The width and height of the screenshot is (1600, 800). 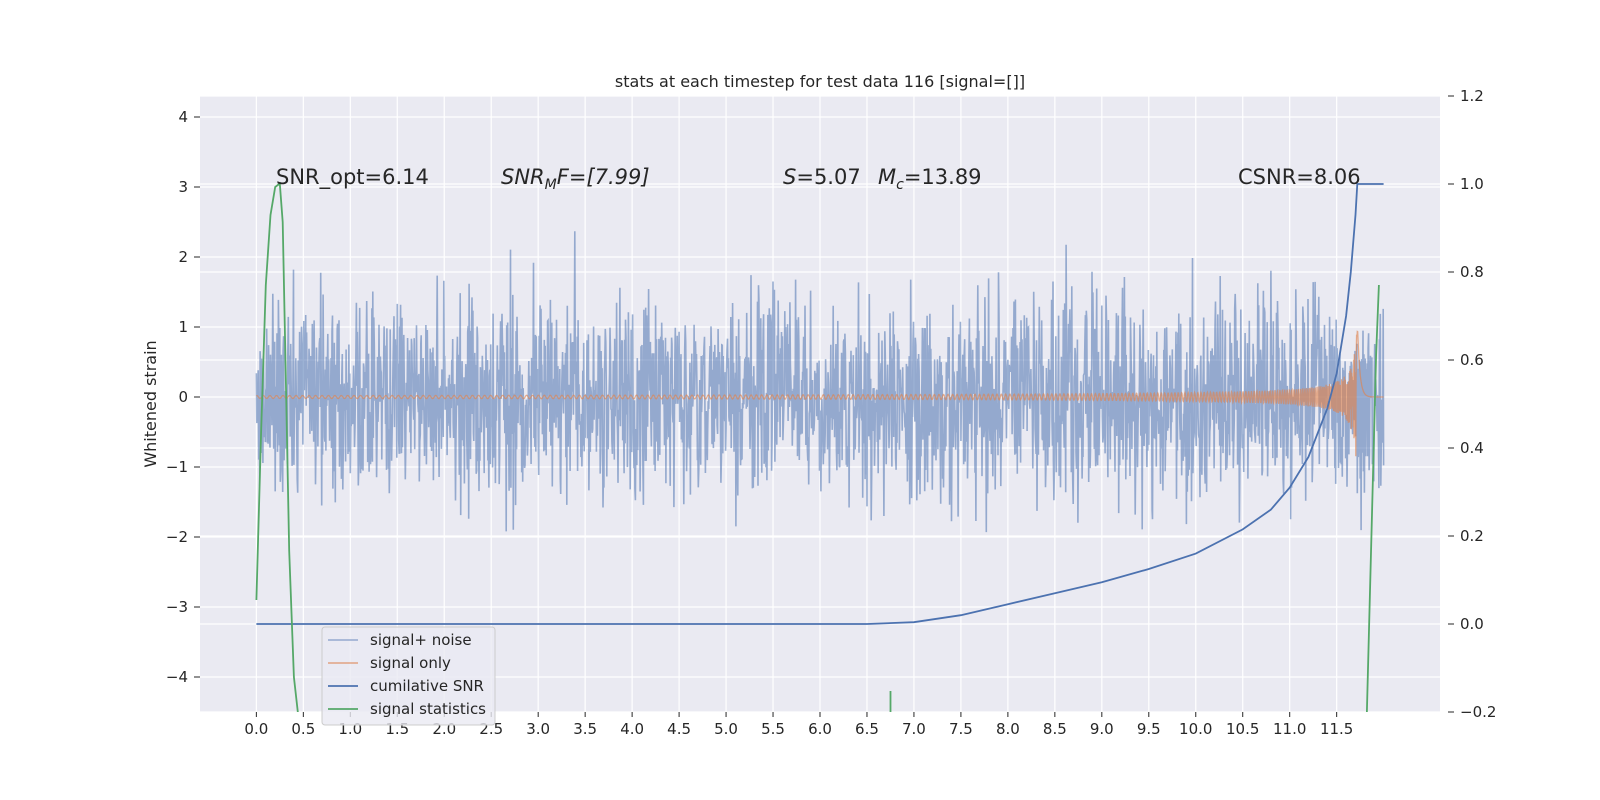 What do you see at coordinates (632, 729) in the screenshot?
I see `x-tick-label: 4.0` at bounding box center [632, 729].